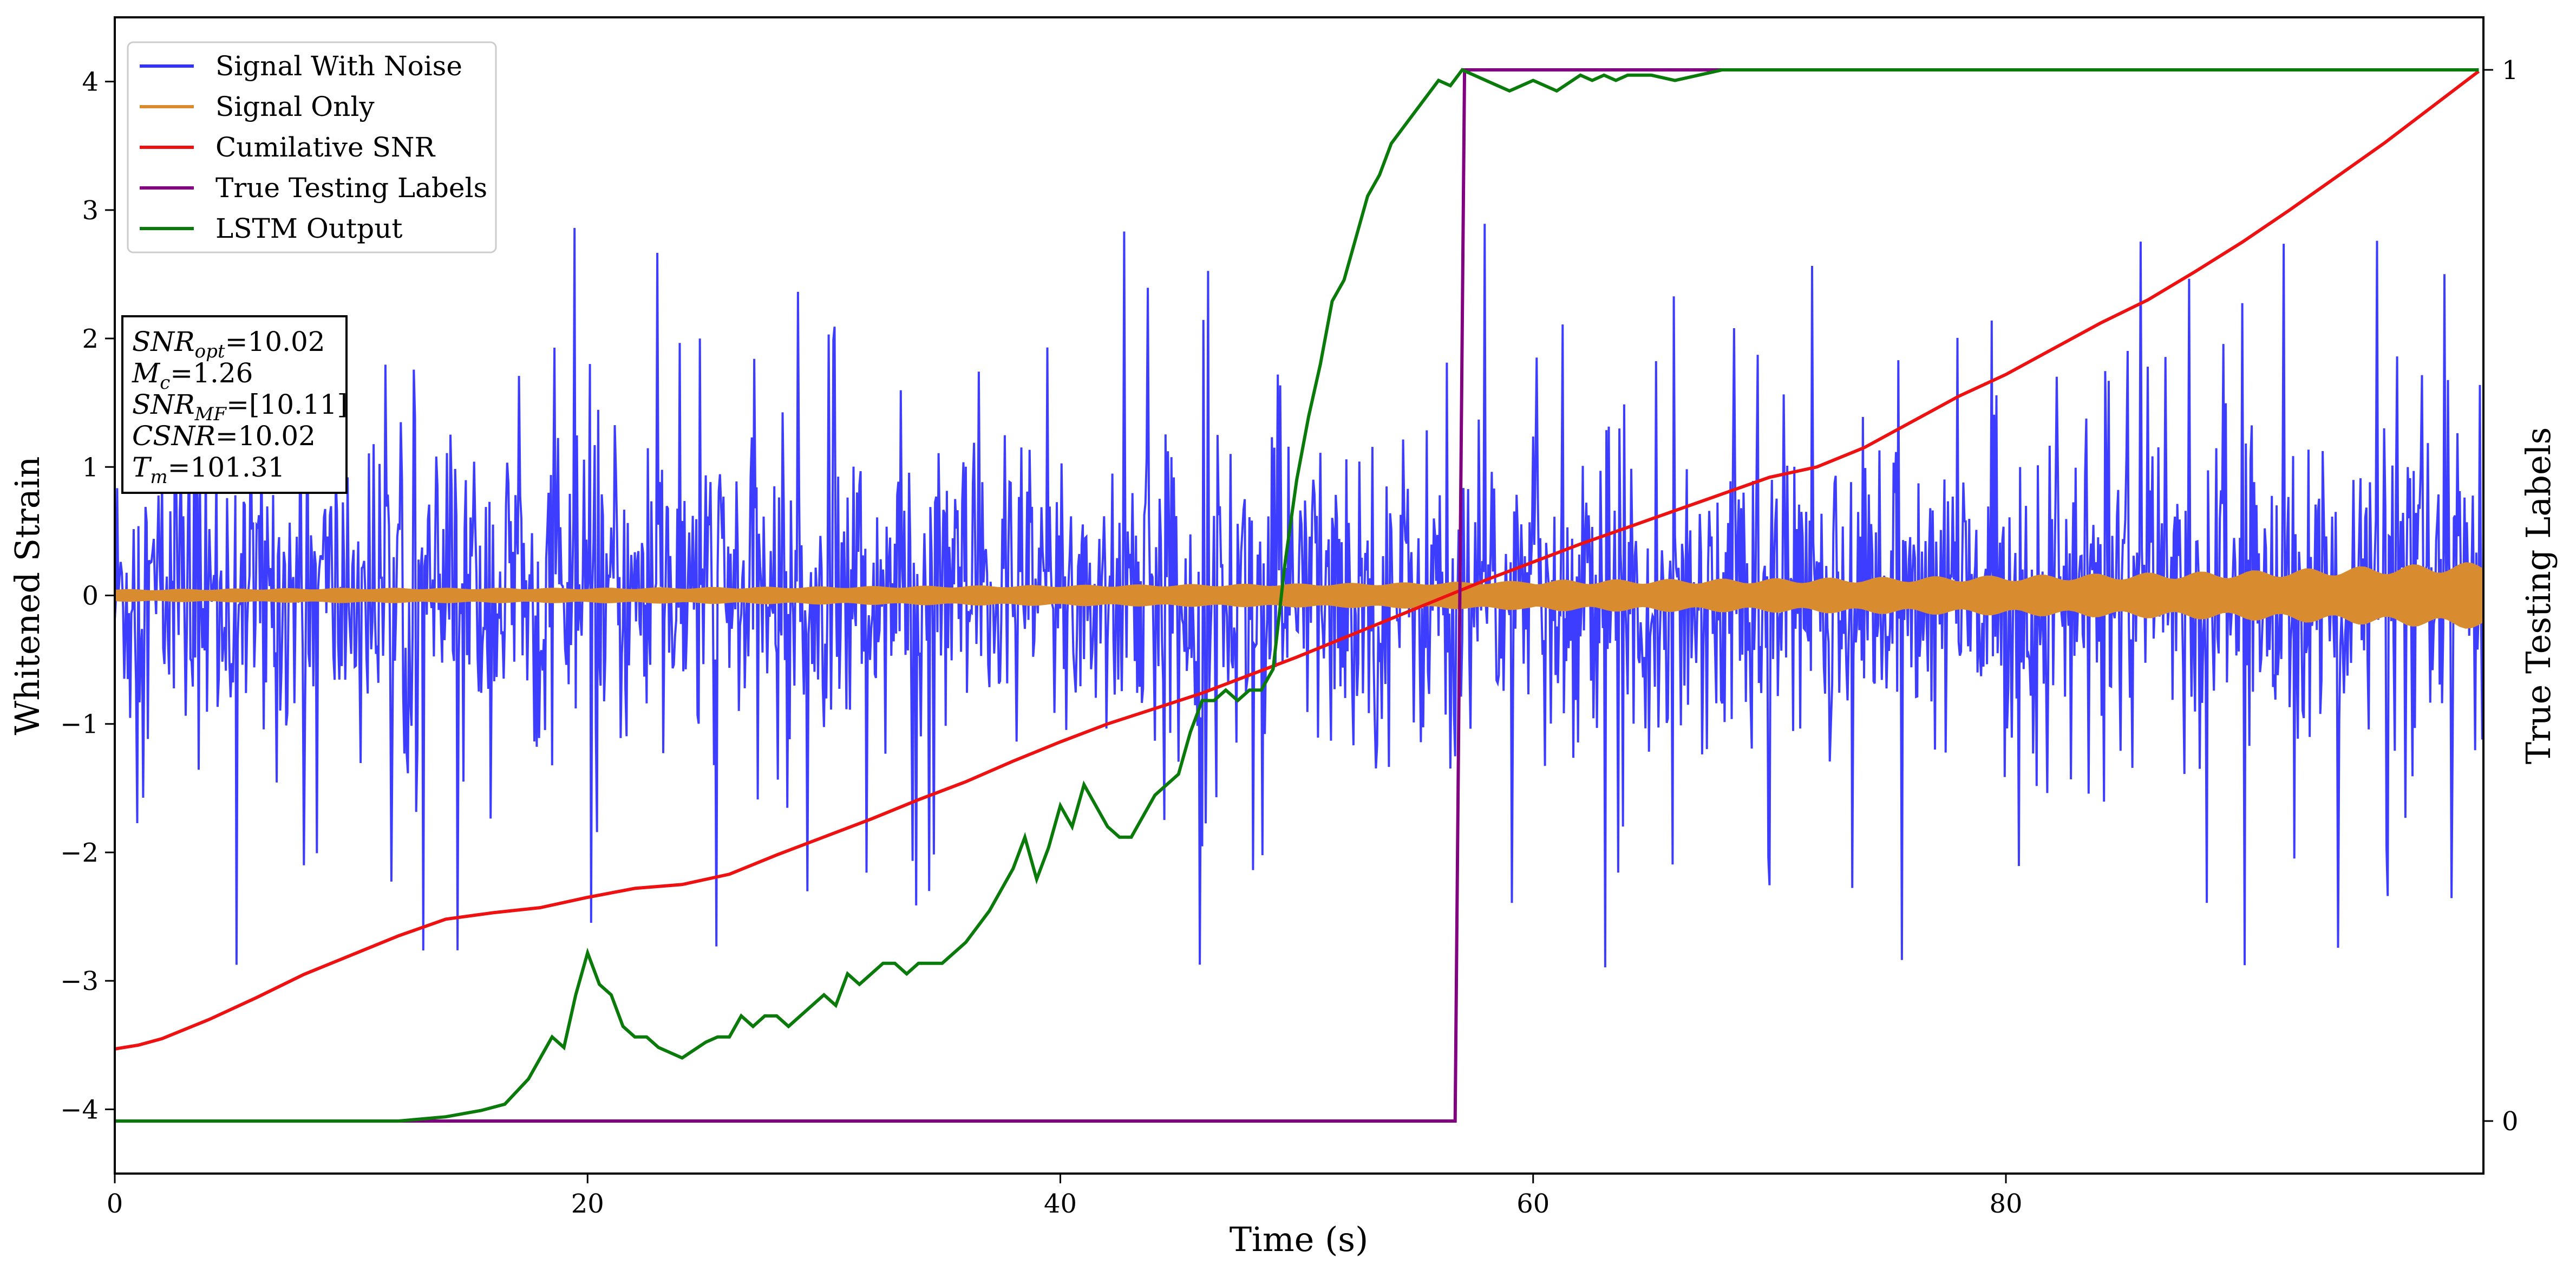 This screenshot has width=2576, height=1277. Describe the element at coordinates (79, 724) in the screenshot. I see `y-tick-label: −1` at that location.